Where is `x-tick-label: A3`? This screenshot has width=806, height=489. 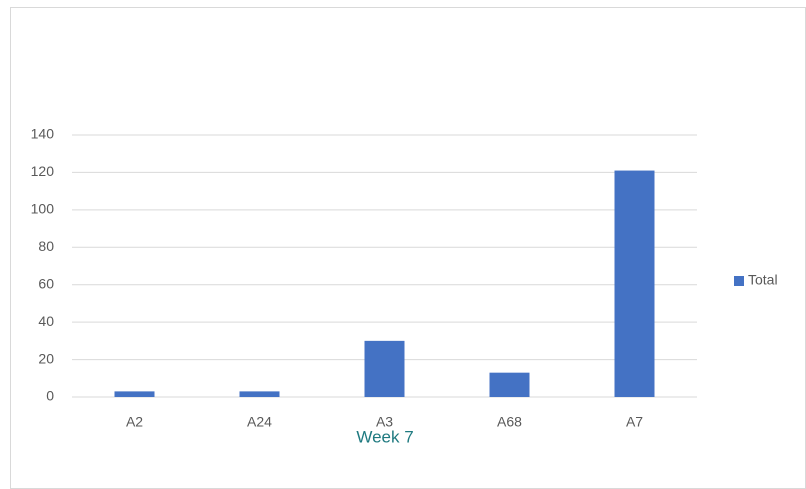 x-tick-label: A3 is located at coordinates (384, 422).